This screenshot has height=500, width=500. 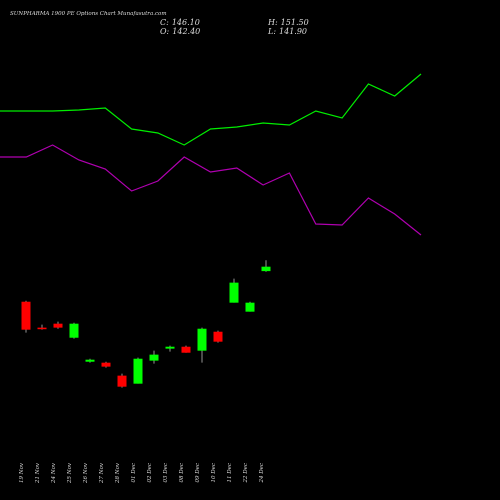 What do you see at coordinates (22, 472) in the screenshot?
I see `x-tick-label: 19 Nov` at bounding box center [22, 472].